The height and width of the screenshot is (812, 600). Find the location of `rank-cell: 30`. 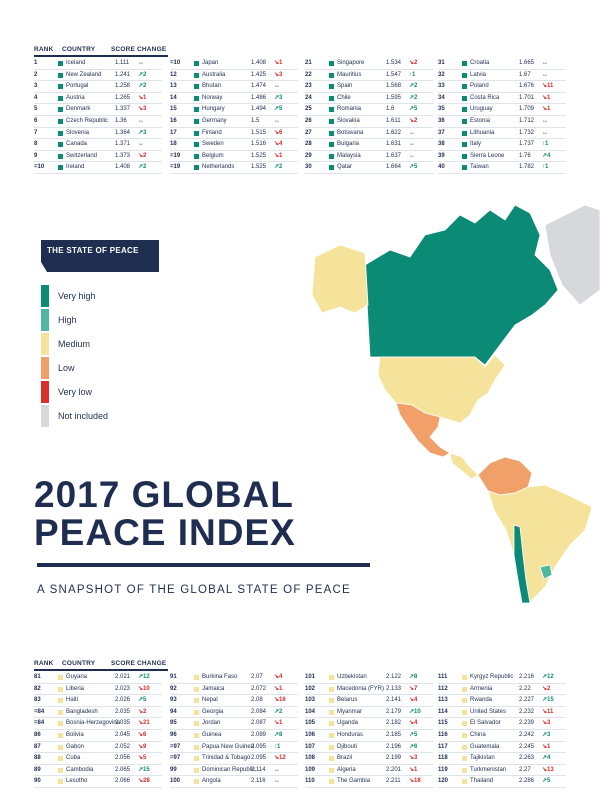

rank-cell: 30 is located at coordinates (308, 167).